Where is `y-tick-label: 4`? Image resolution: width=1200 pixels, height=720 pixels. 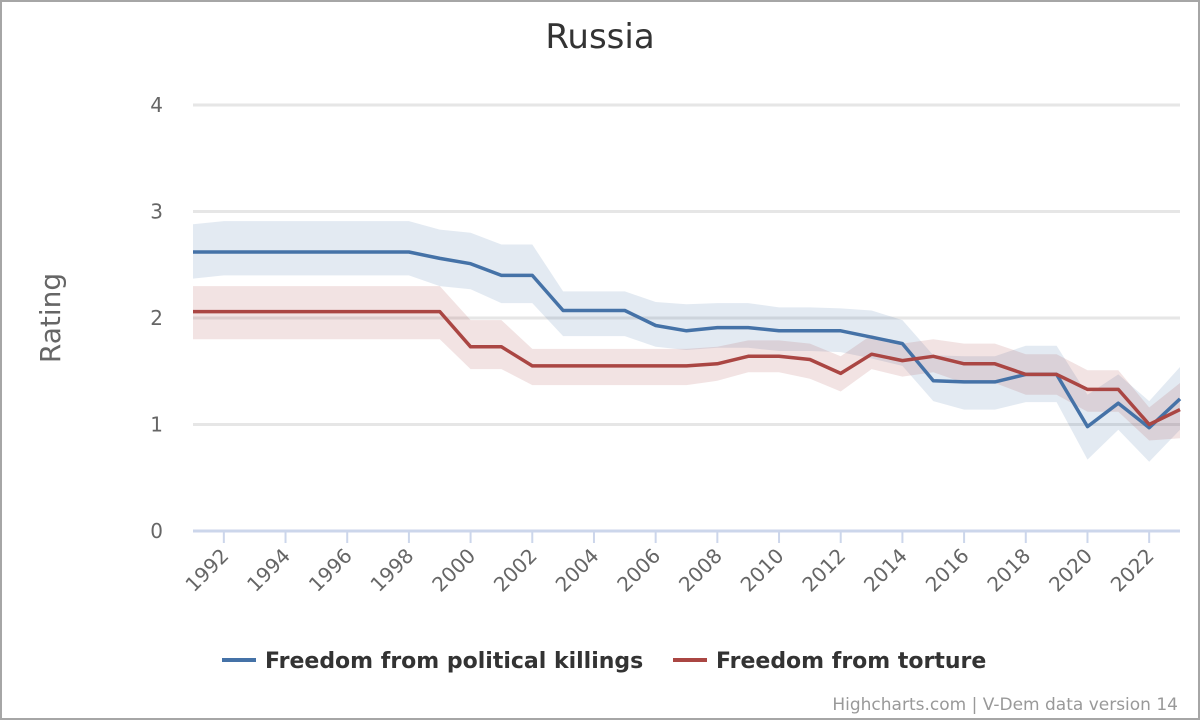 y-tick-label: 4 is located at coordinates (156, 105).